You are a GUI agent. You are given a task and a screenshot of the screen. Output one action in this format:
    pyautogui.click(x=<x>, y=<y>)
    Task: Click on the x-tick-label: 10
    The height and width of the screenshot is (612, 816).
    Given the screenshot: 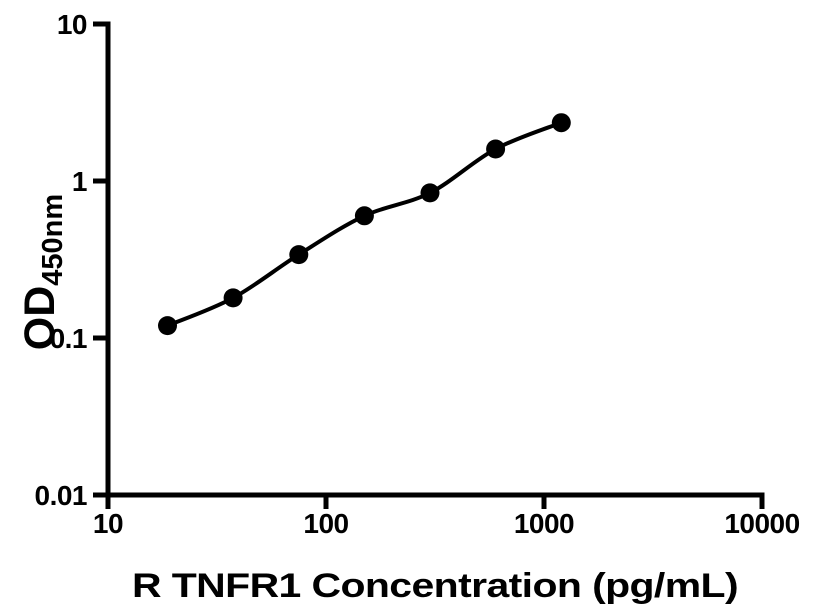 What is the action you would take?
    pyautogui.click(x=108, y=523)
    